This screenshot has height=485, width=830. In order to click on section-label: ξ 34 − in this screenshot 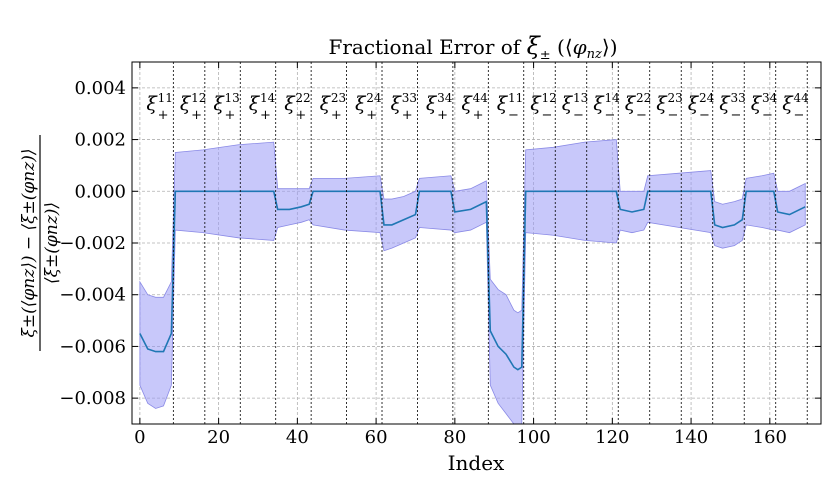, I will do `click(764, 107)`.